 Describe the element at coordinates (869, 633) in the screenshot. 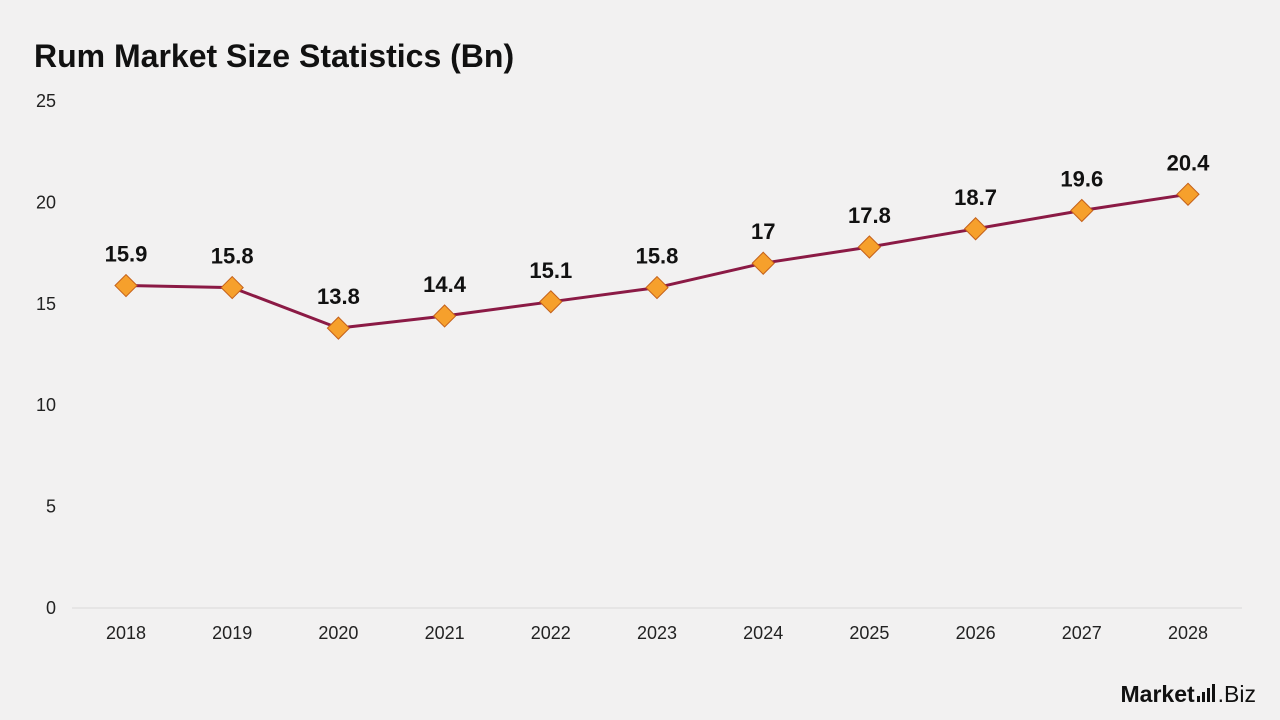

I see `x-tick-label: 2025` at that location.